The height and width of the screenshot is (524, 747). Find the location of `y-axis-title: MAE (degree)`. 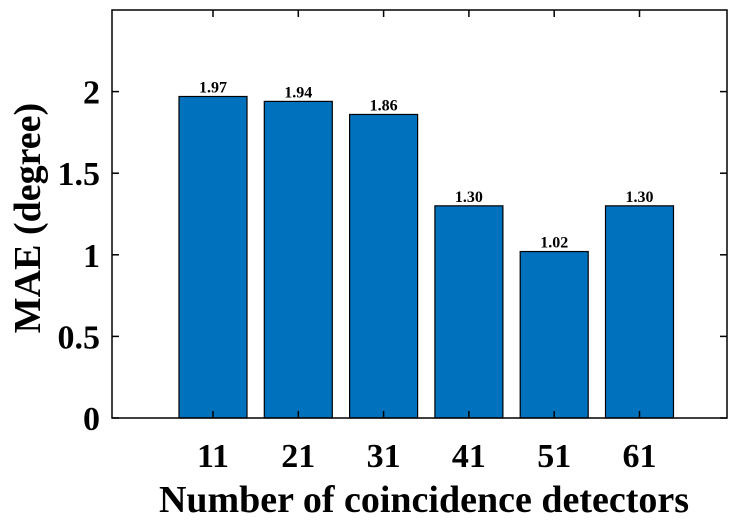

y-axis-title: MAE (degree) is located at coordinates (28, 218).